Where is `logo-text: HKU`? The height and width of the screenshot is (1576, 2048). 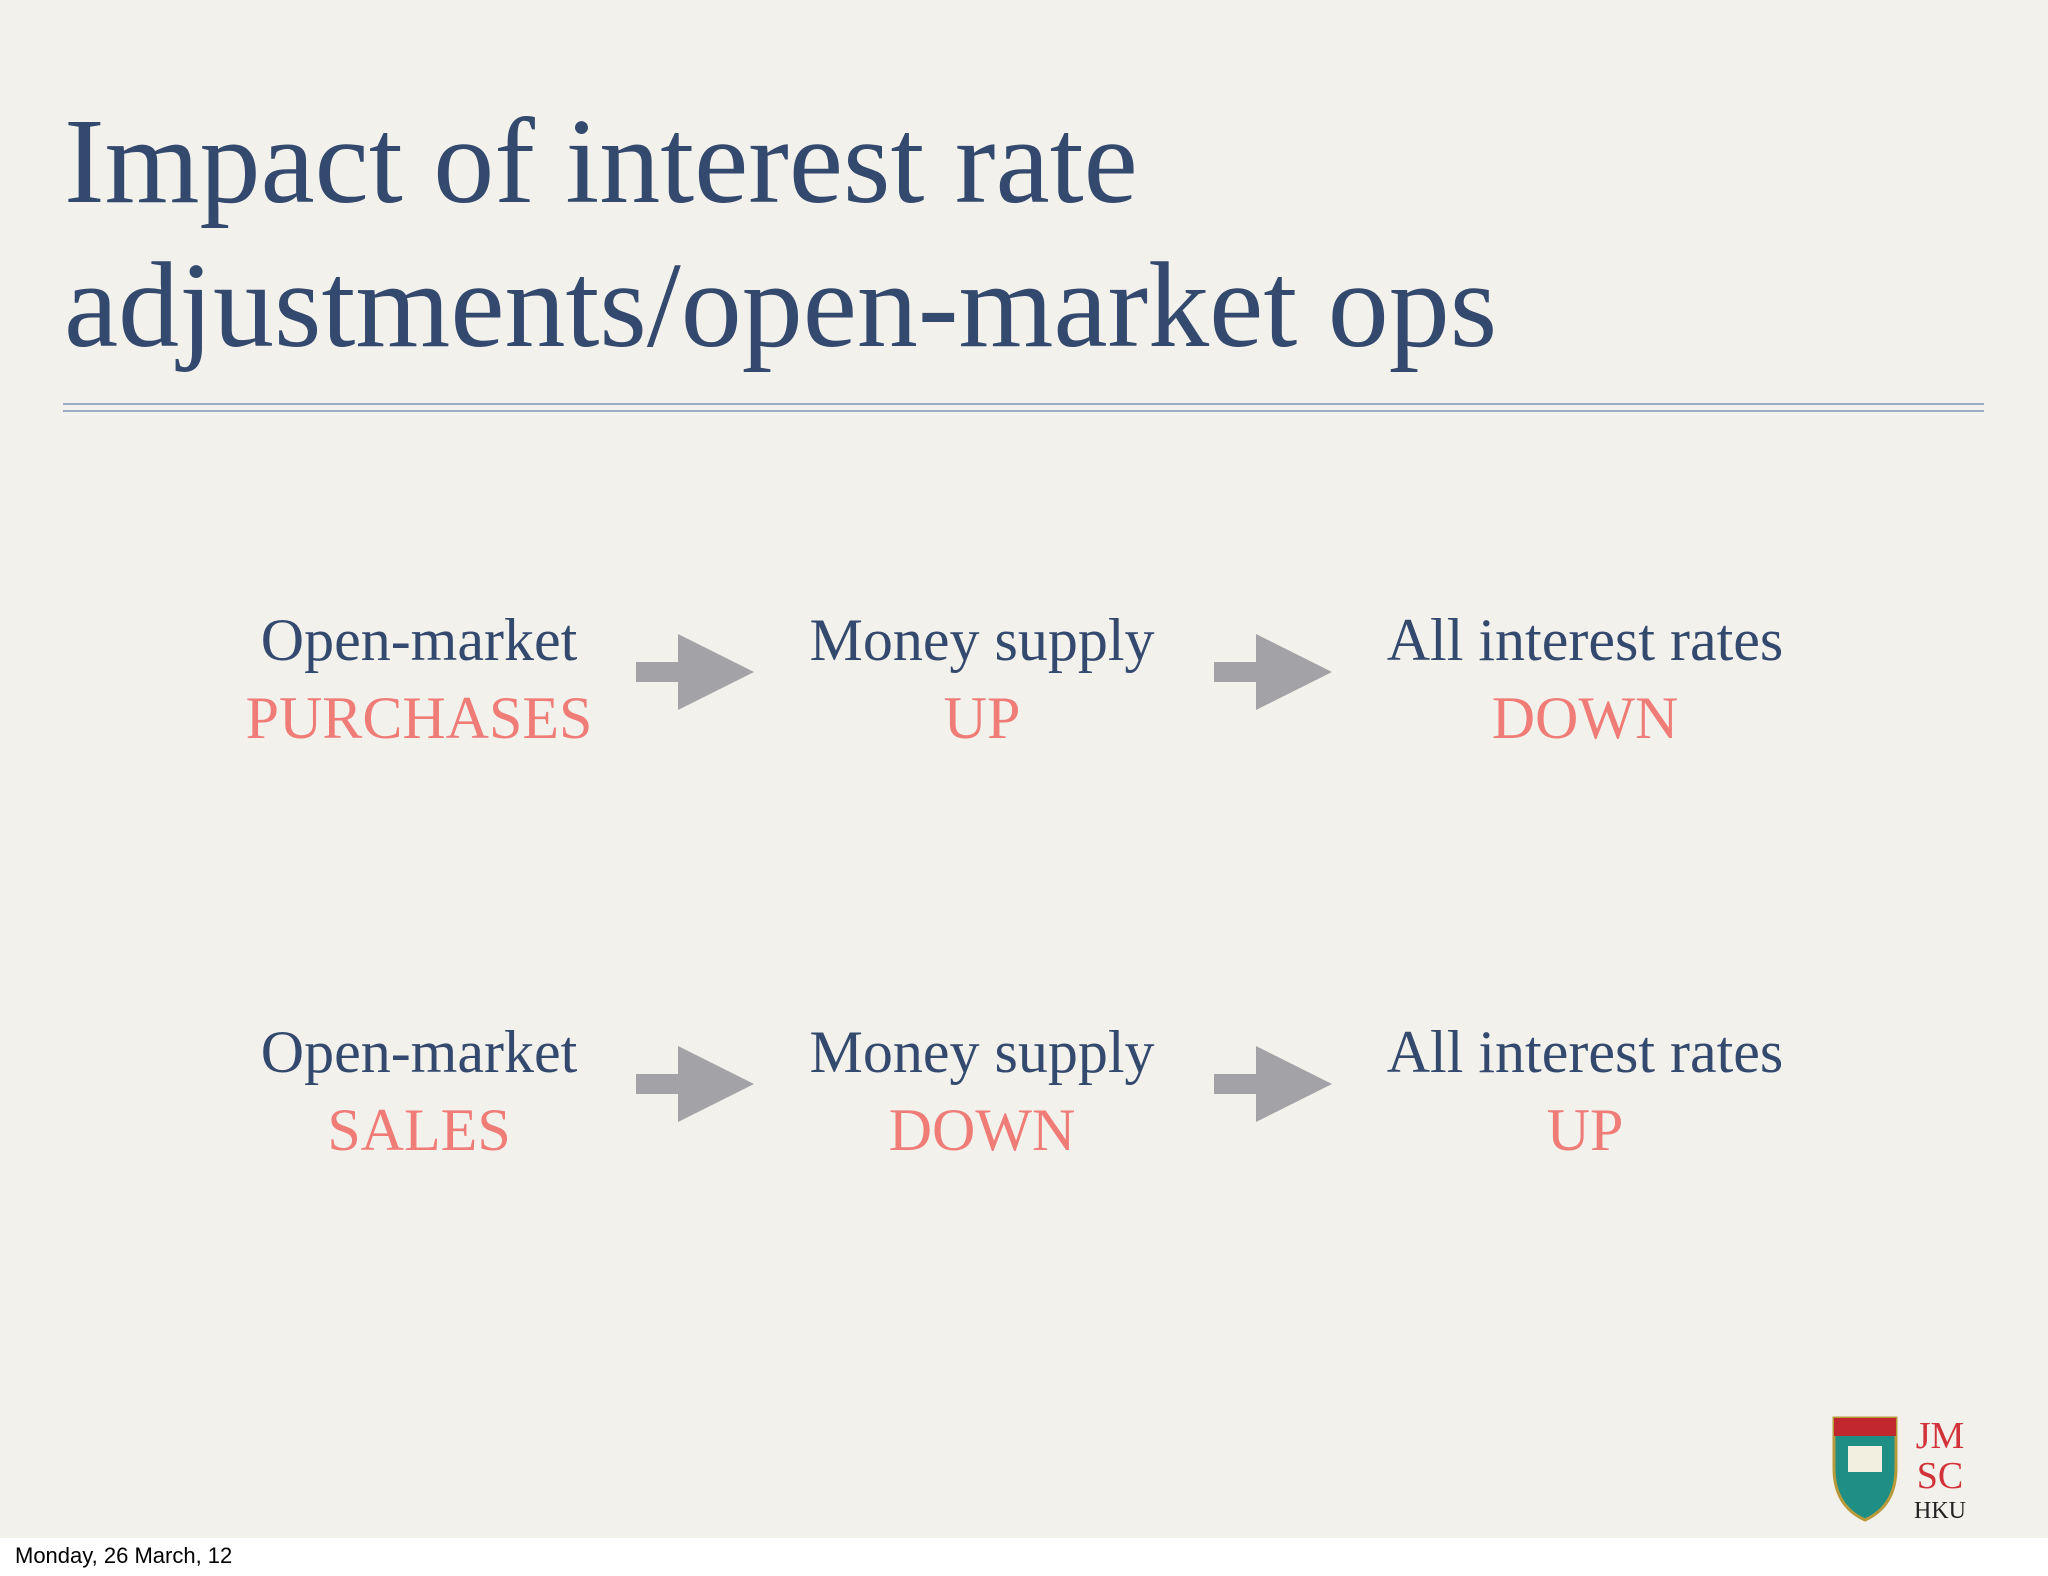 logo-text: HKU is located at coordinates (1940, 1511).